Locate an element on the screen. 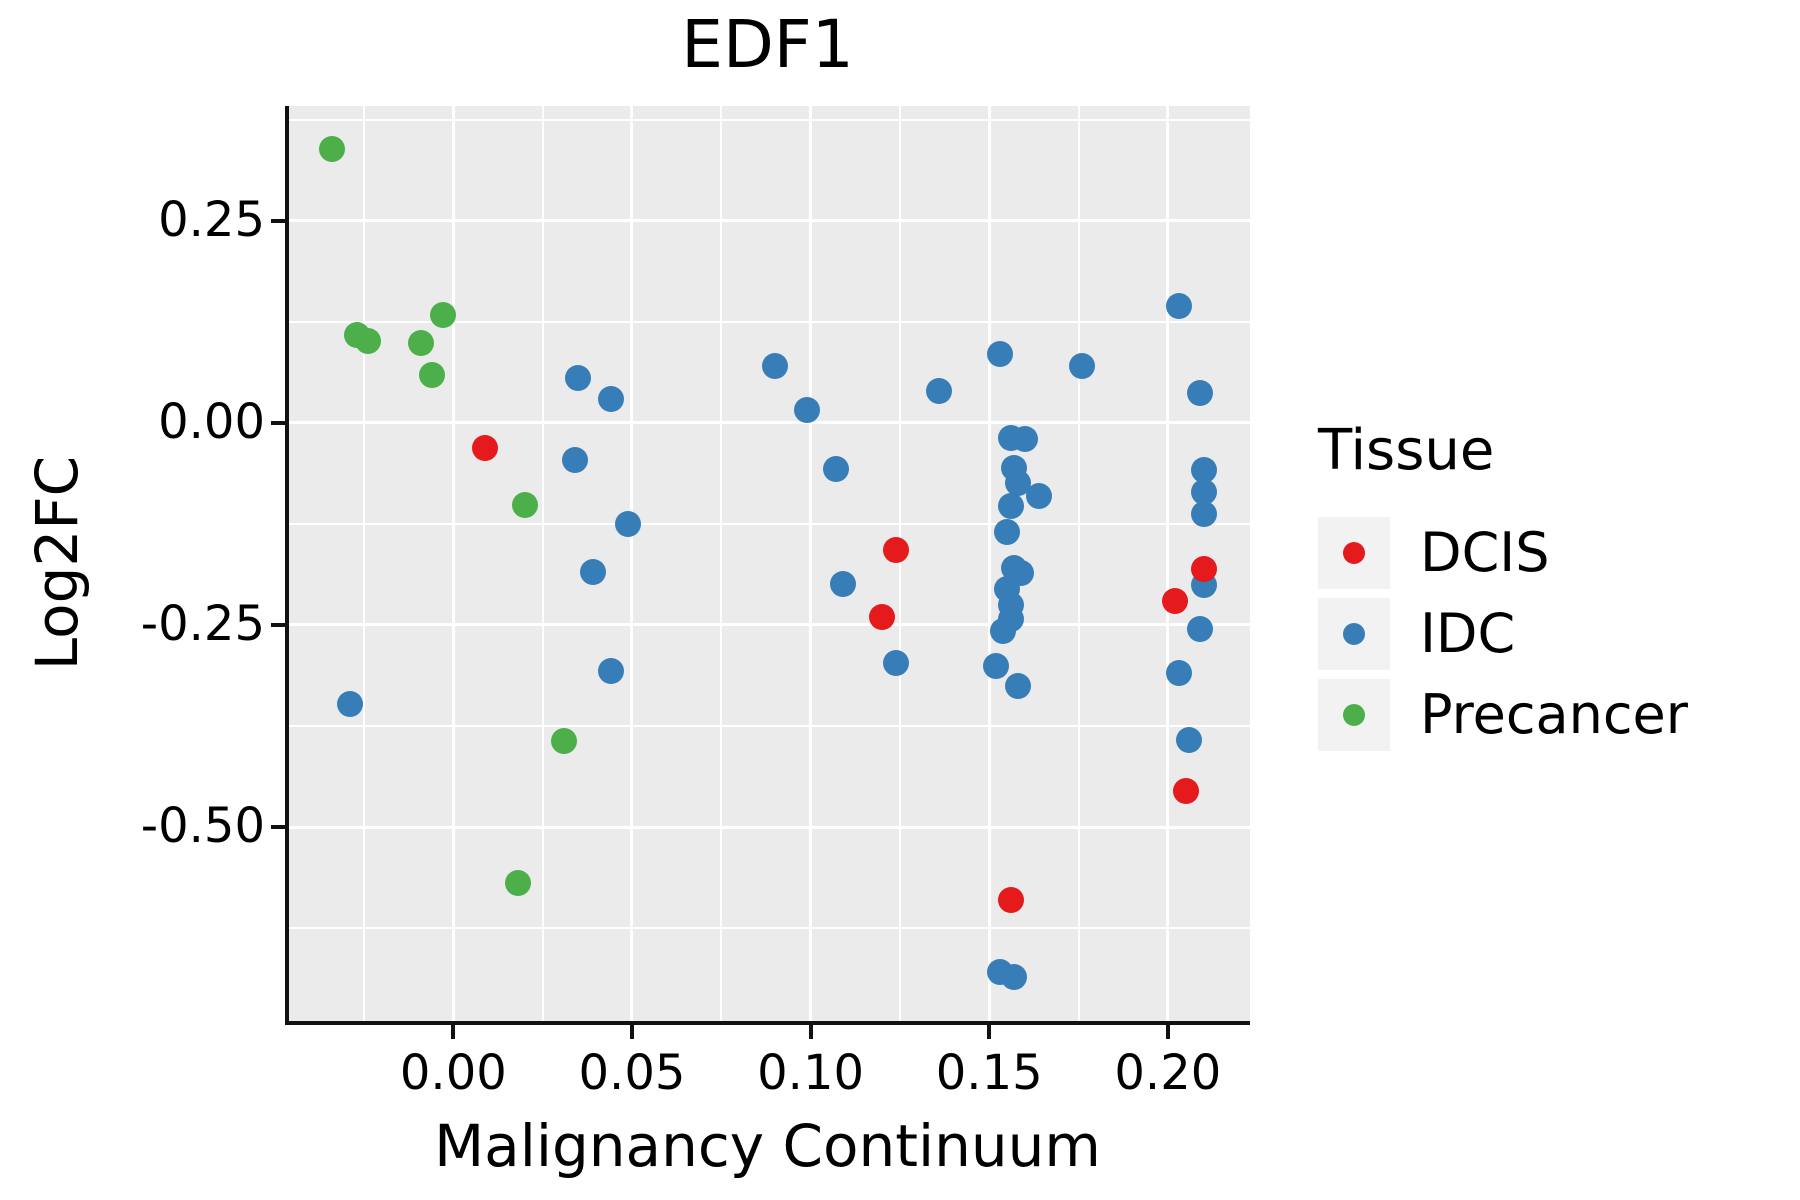  legend-item-dcis: DCIS is located at coordinates (1503, 553).